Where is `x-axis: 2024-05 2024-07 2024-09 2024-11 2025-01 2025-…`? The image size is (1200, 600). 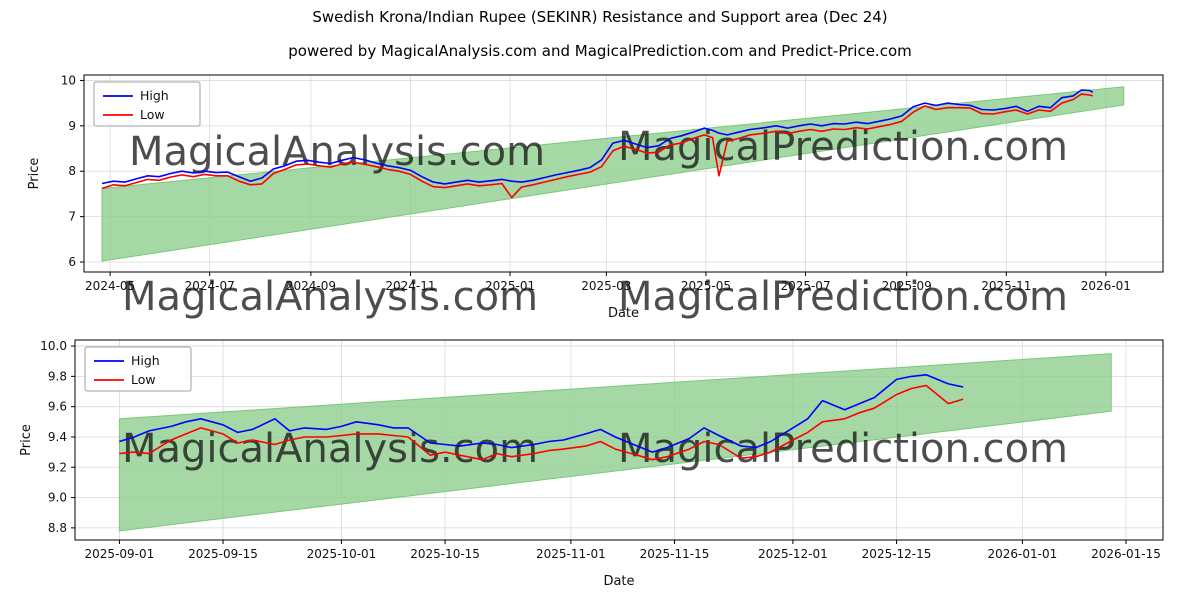 x-axis: 2024-05 2024-07 2024-09 2024-11 2025-01 2025-… is located at coordinates (608, 282).